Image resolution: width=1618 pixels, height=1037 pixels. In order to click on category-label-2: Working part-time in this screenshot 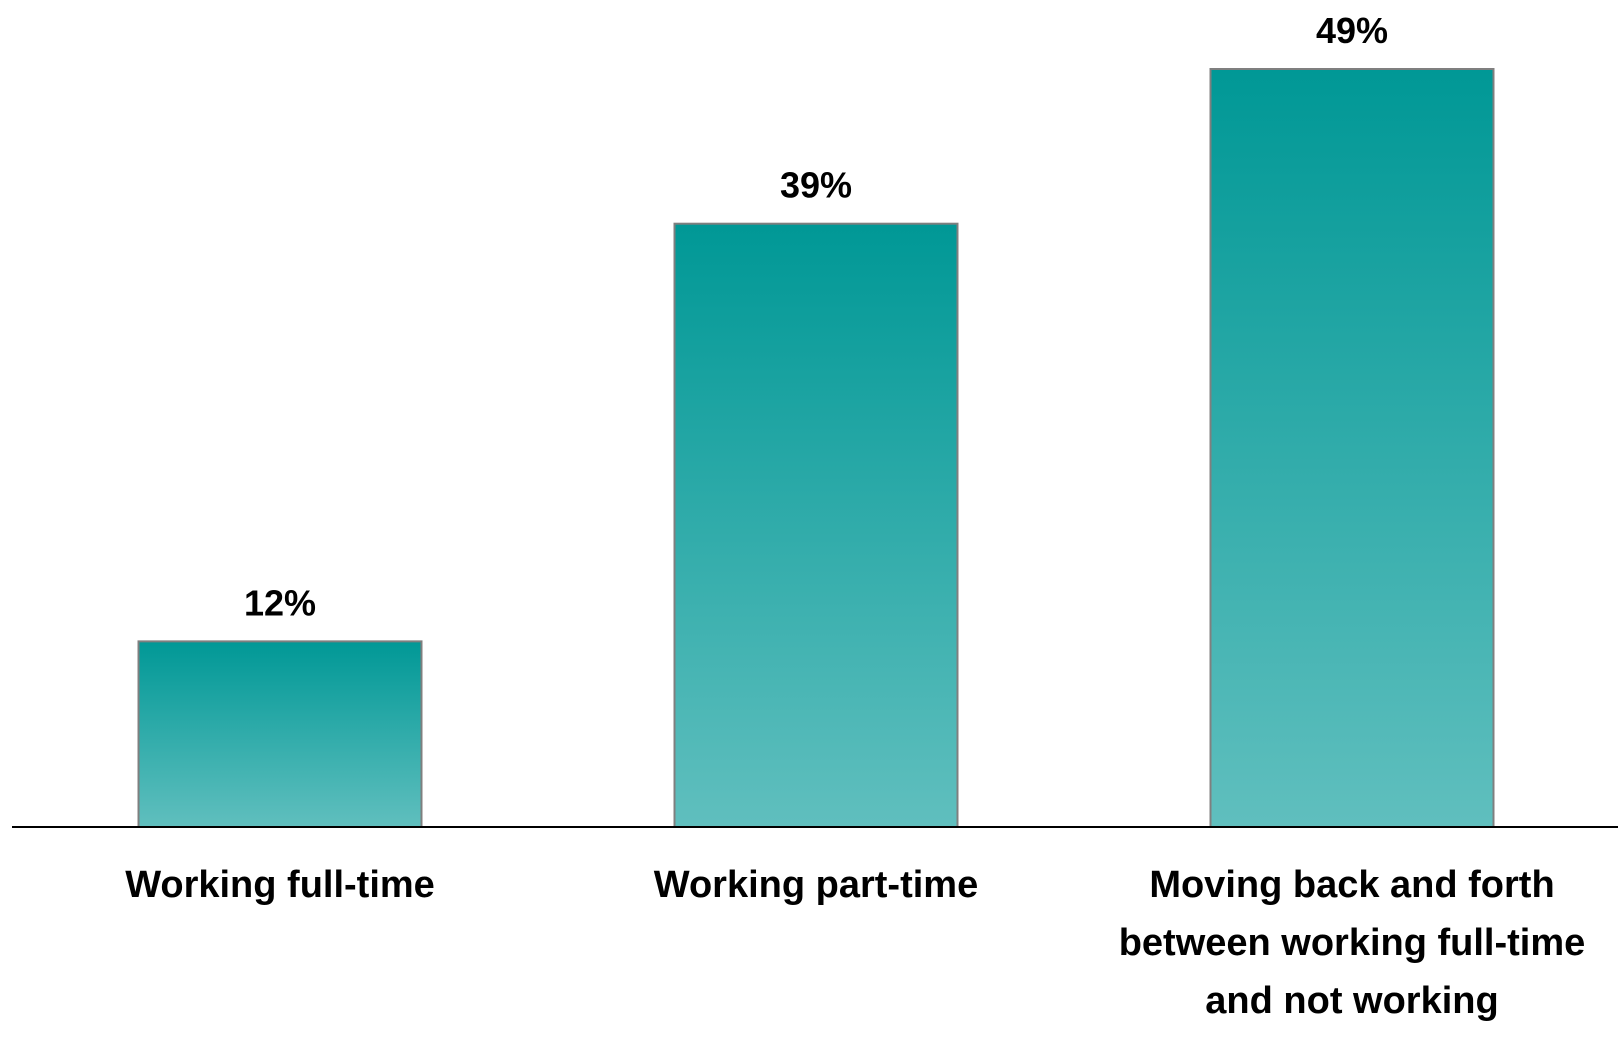, I will do `click(816, 885)`.